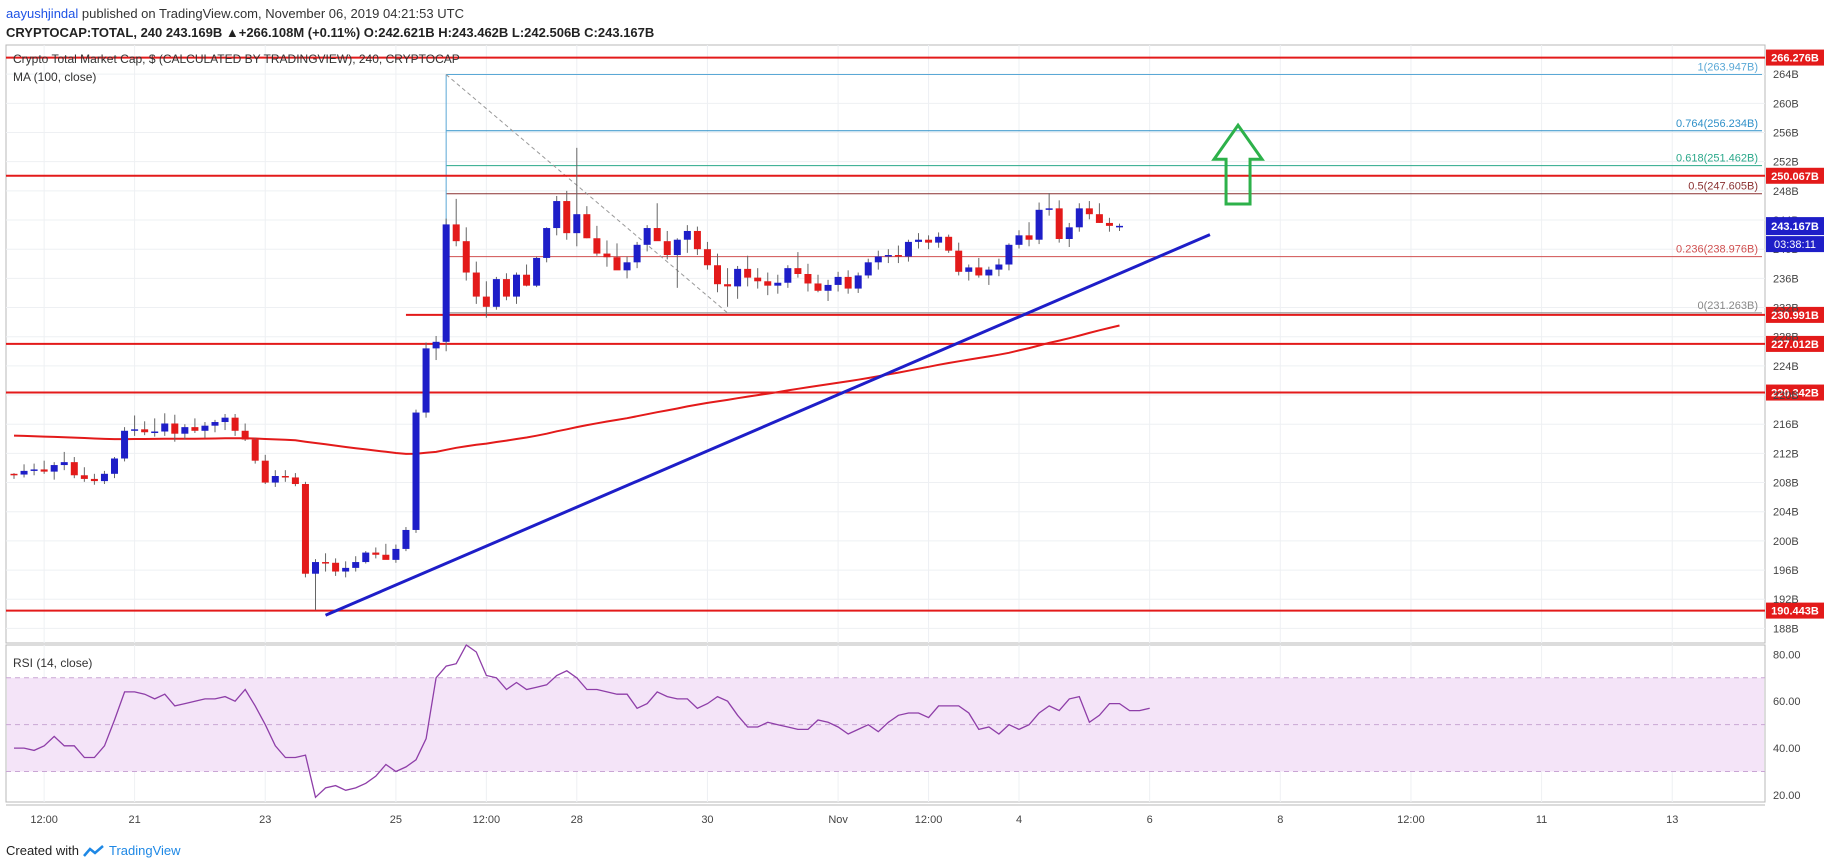 This screenshot has height=868, width=1828. Describe the element at coordinates (1787, 655) in the screenshot. I see `rsi-tick-label: 80.00` at that location.